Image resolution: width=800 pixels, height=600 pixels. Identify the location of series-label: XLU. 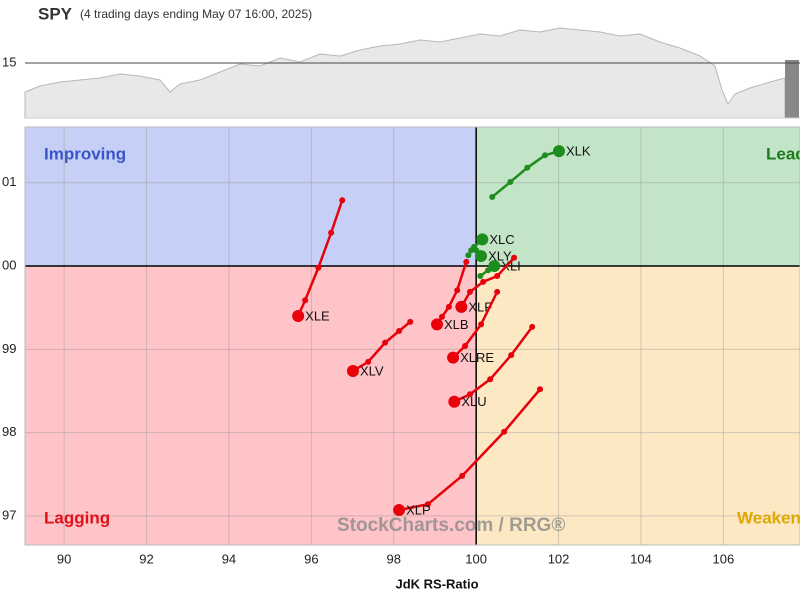
(473, 401).